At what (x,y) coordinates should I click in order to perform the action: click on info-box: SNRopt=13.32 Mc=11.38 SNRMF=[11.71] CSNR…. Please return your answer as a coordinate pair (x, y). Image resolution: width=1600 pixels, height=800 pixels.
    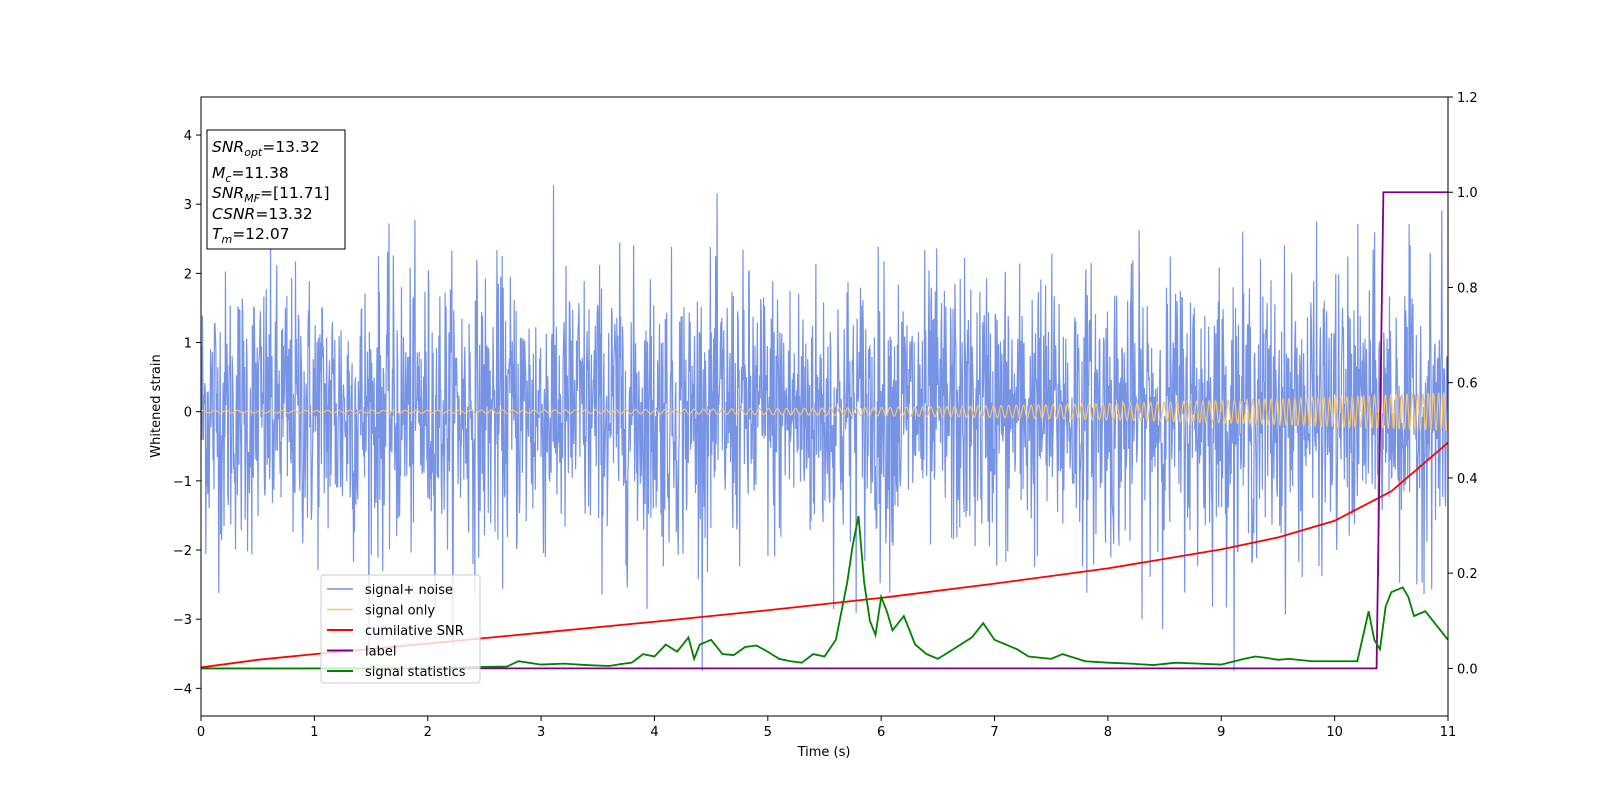
    Looking at the image, I should click on (276, 189).